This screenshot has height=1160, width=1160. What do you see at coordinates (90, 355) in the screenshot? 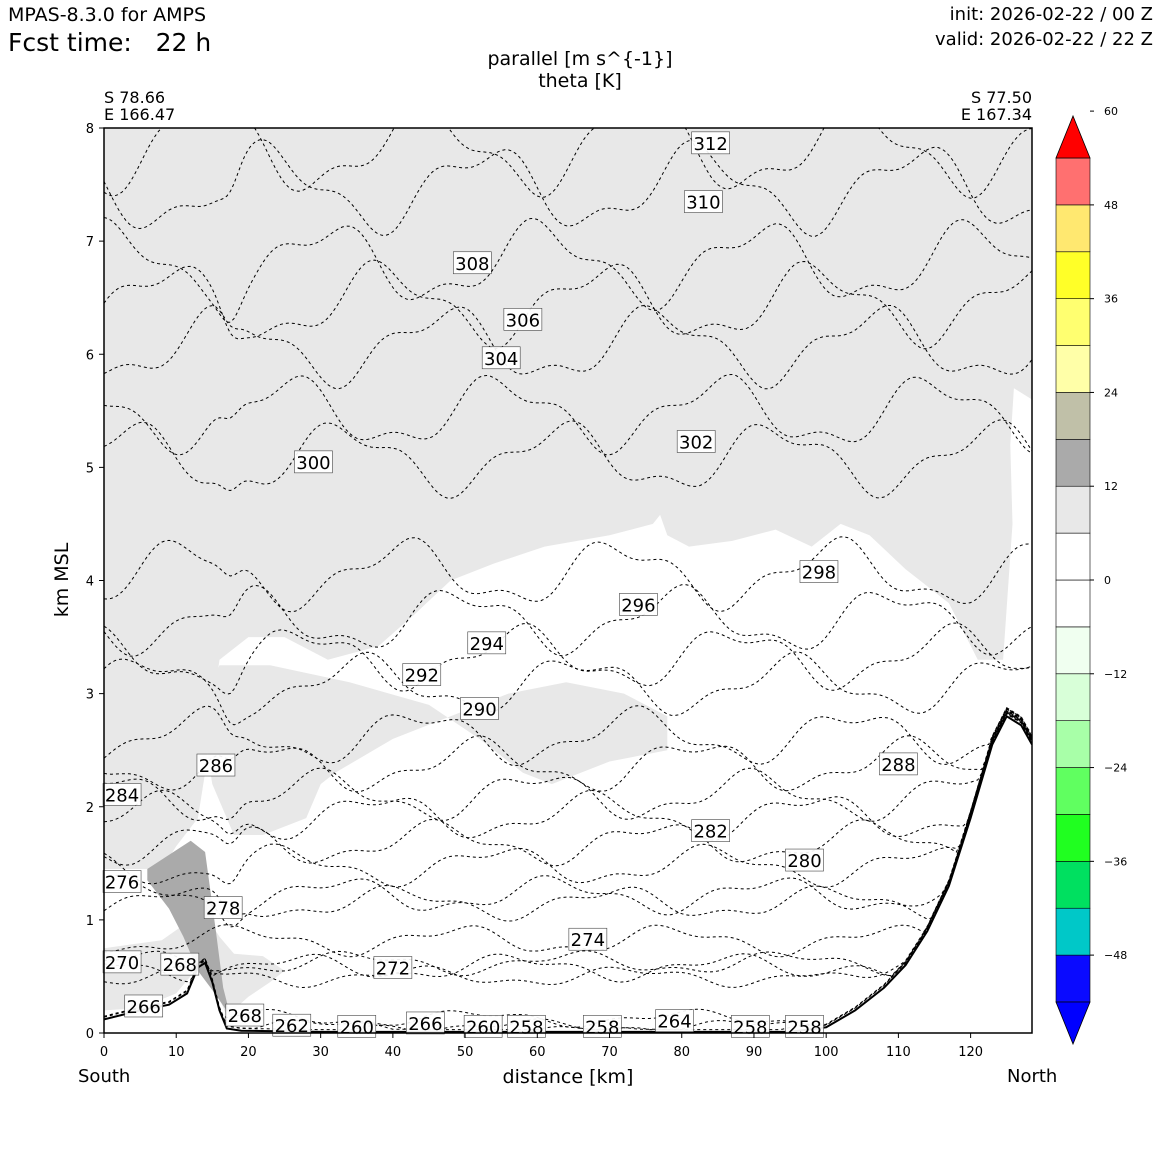
I see `y-tick-label: 6` at bounding box center [90, 355].